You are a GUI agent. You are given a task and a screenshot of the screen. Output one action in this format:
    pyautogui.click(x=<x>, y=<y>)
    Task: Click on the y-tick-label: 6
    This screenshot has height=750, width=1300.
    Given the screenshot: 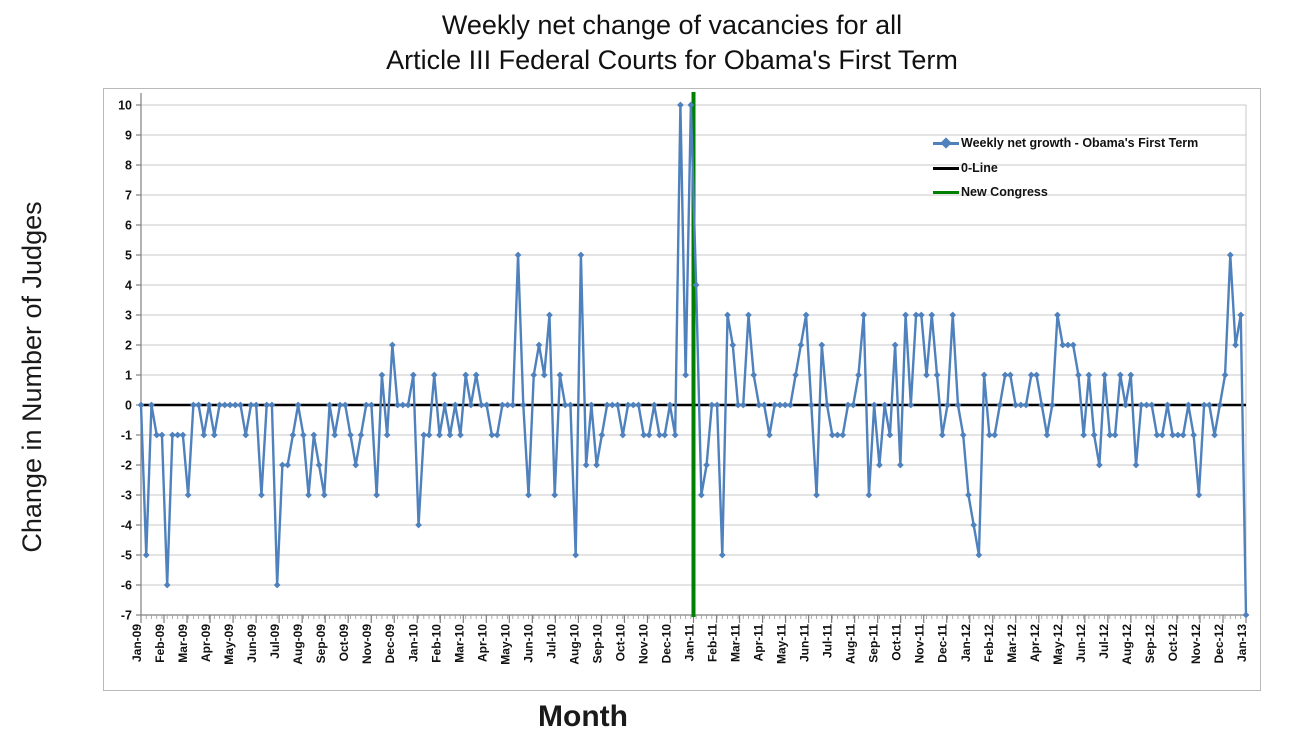 What is the action you would take?
    pyautogui.click(x=128, y=226)
    